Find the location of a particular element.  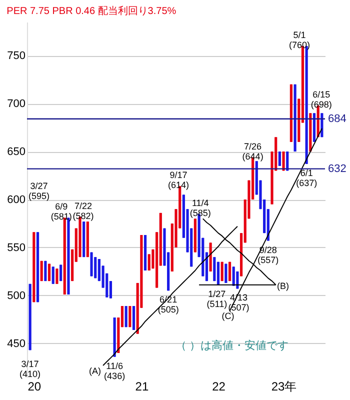

y-tick-label: 450 is located at coordinates (16, 344).